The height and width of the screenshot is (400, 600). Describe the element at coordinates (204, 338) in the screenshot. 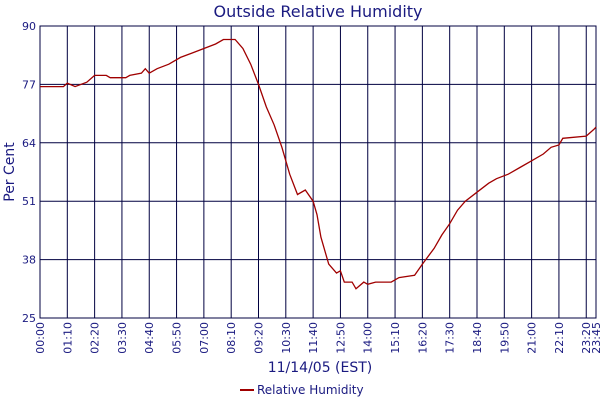

I see `x-tick-label: 07:00` at that location.